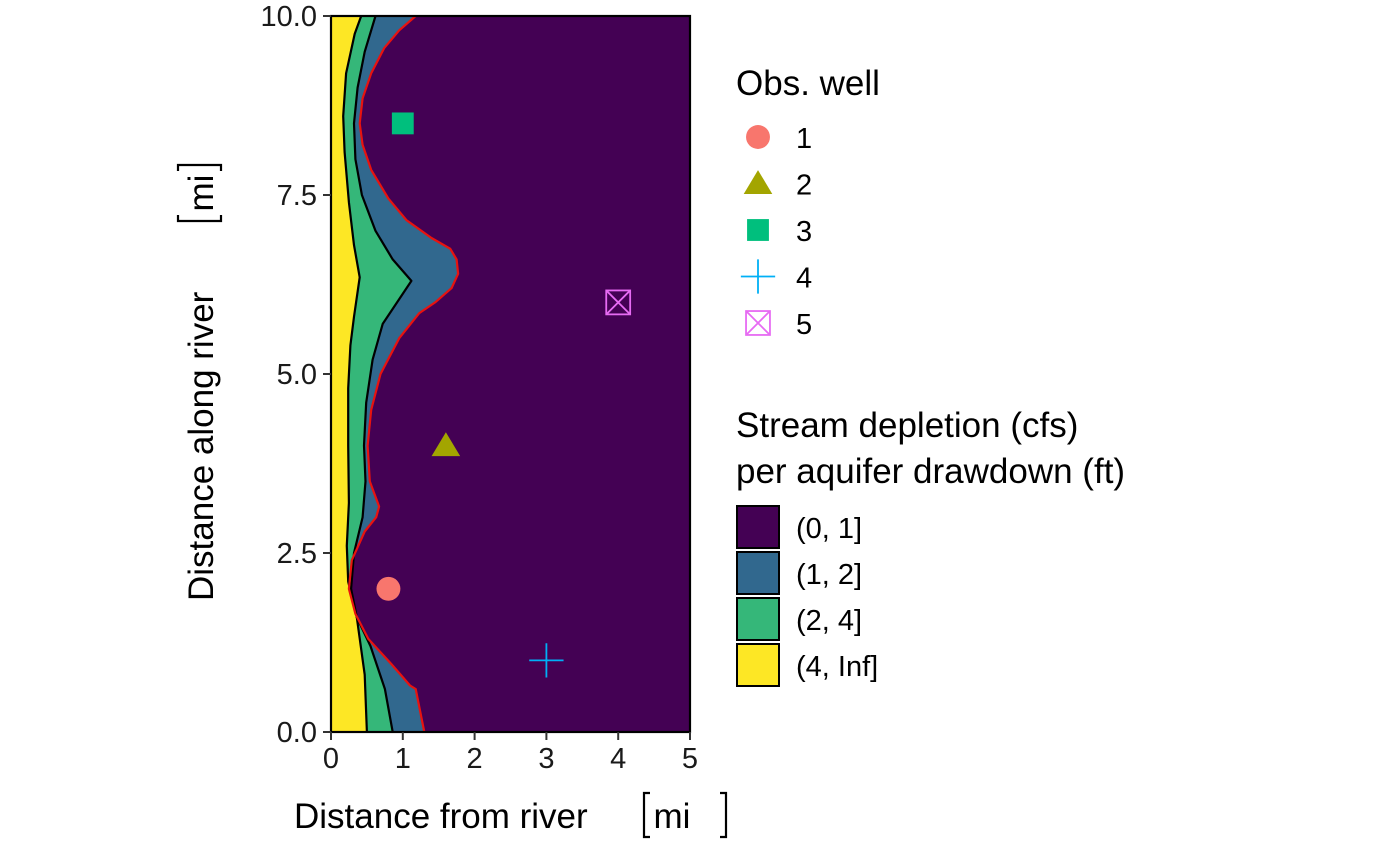  I want to click on svg-text: mi, so click(672, 816).